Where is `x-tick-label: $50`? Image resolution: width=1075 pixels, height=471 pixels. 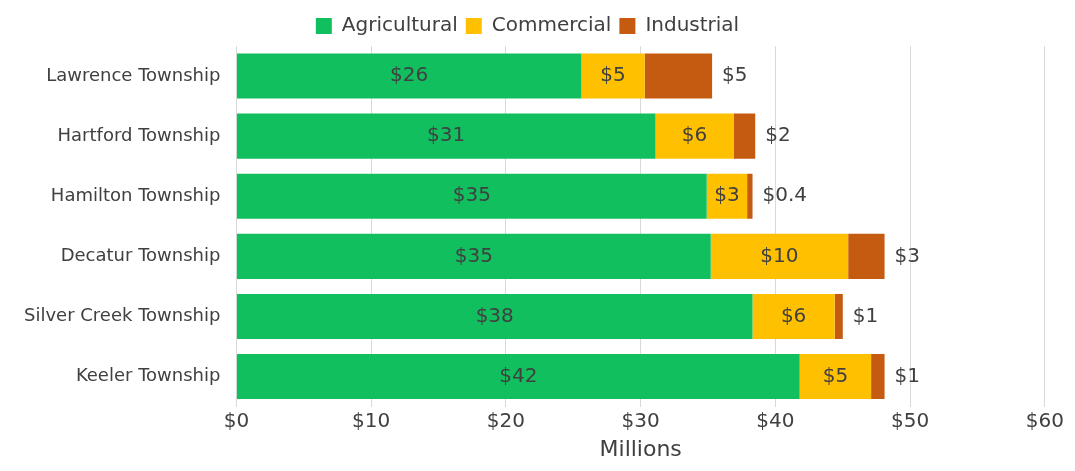 x-tick-label: $50 is located at coordinates (910, 419).